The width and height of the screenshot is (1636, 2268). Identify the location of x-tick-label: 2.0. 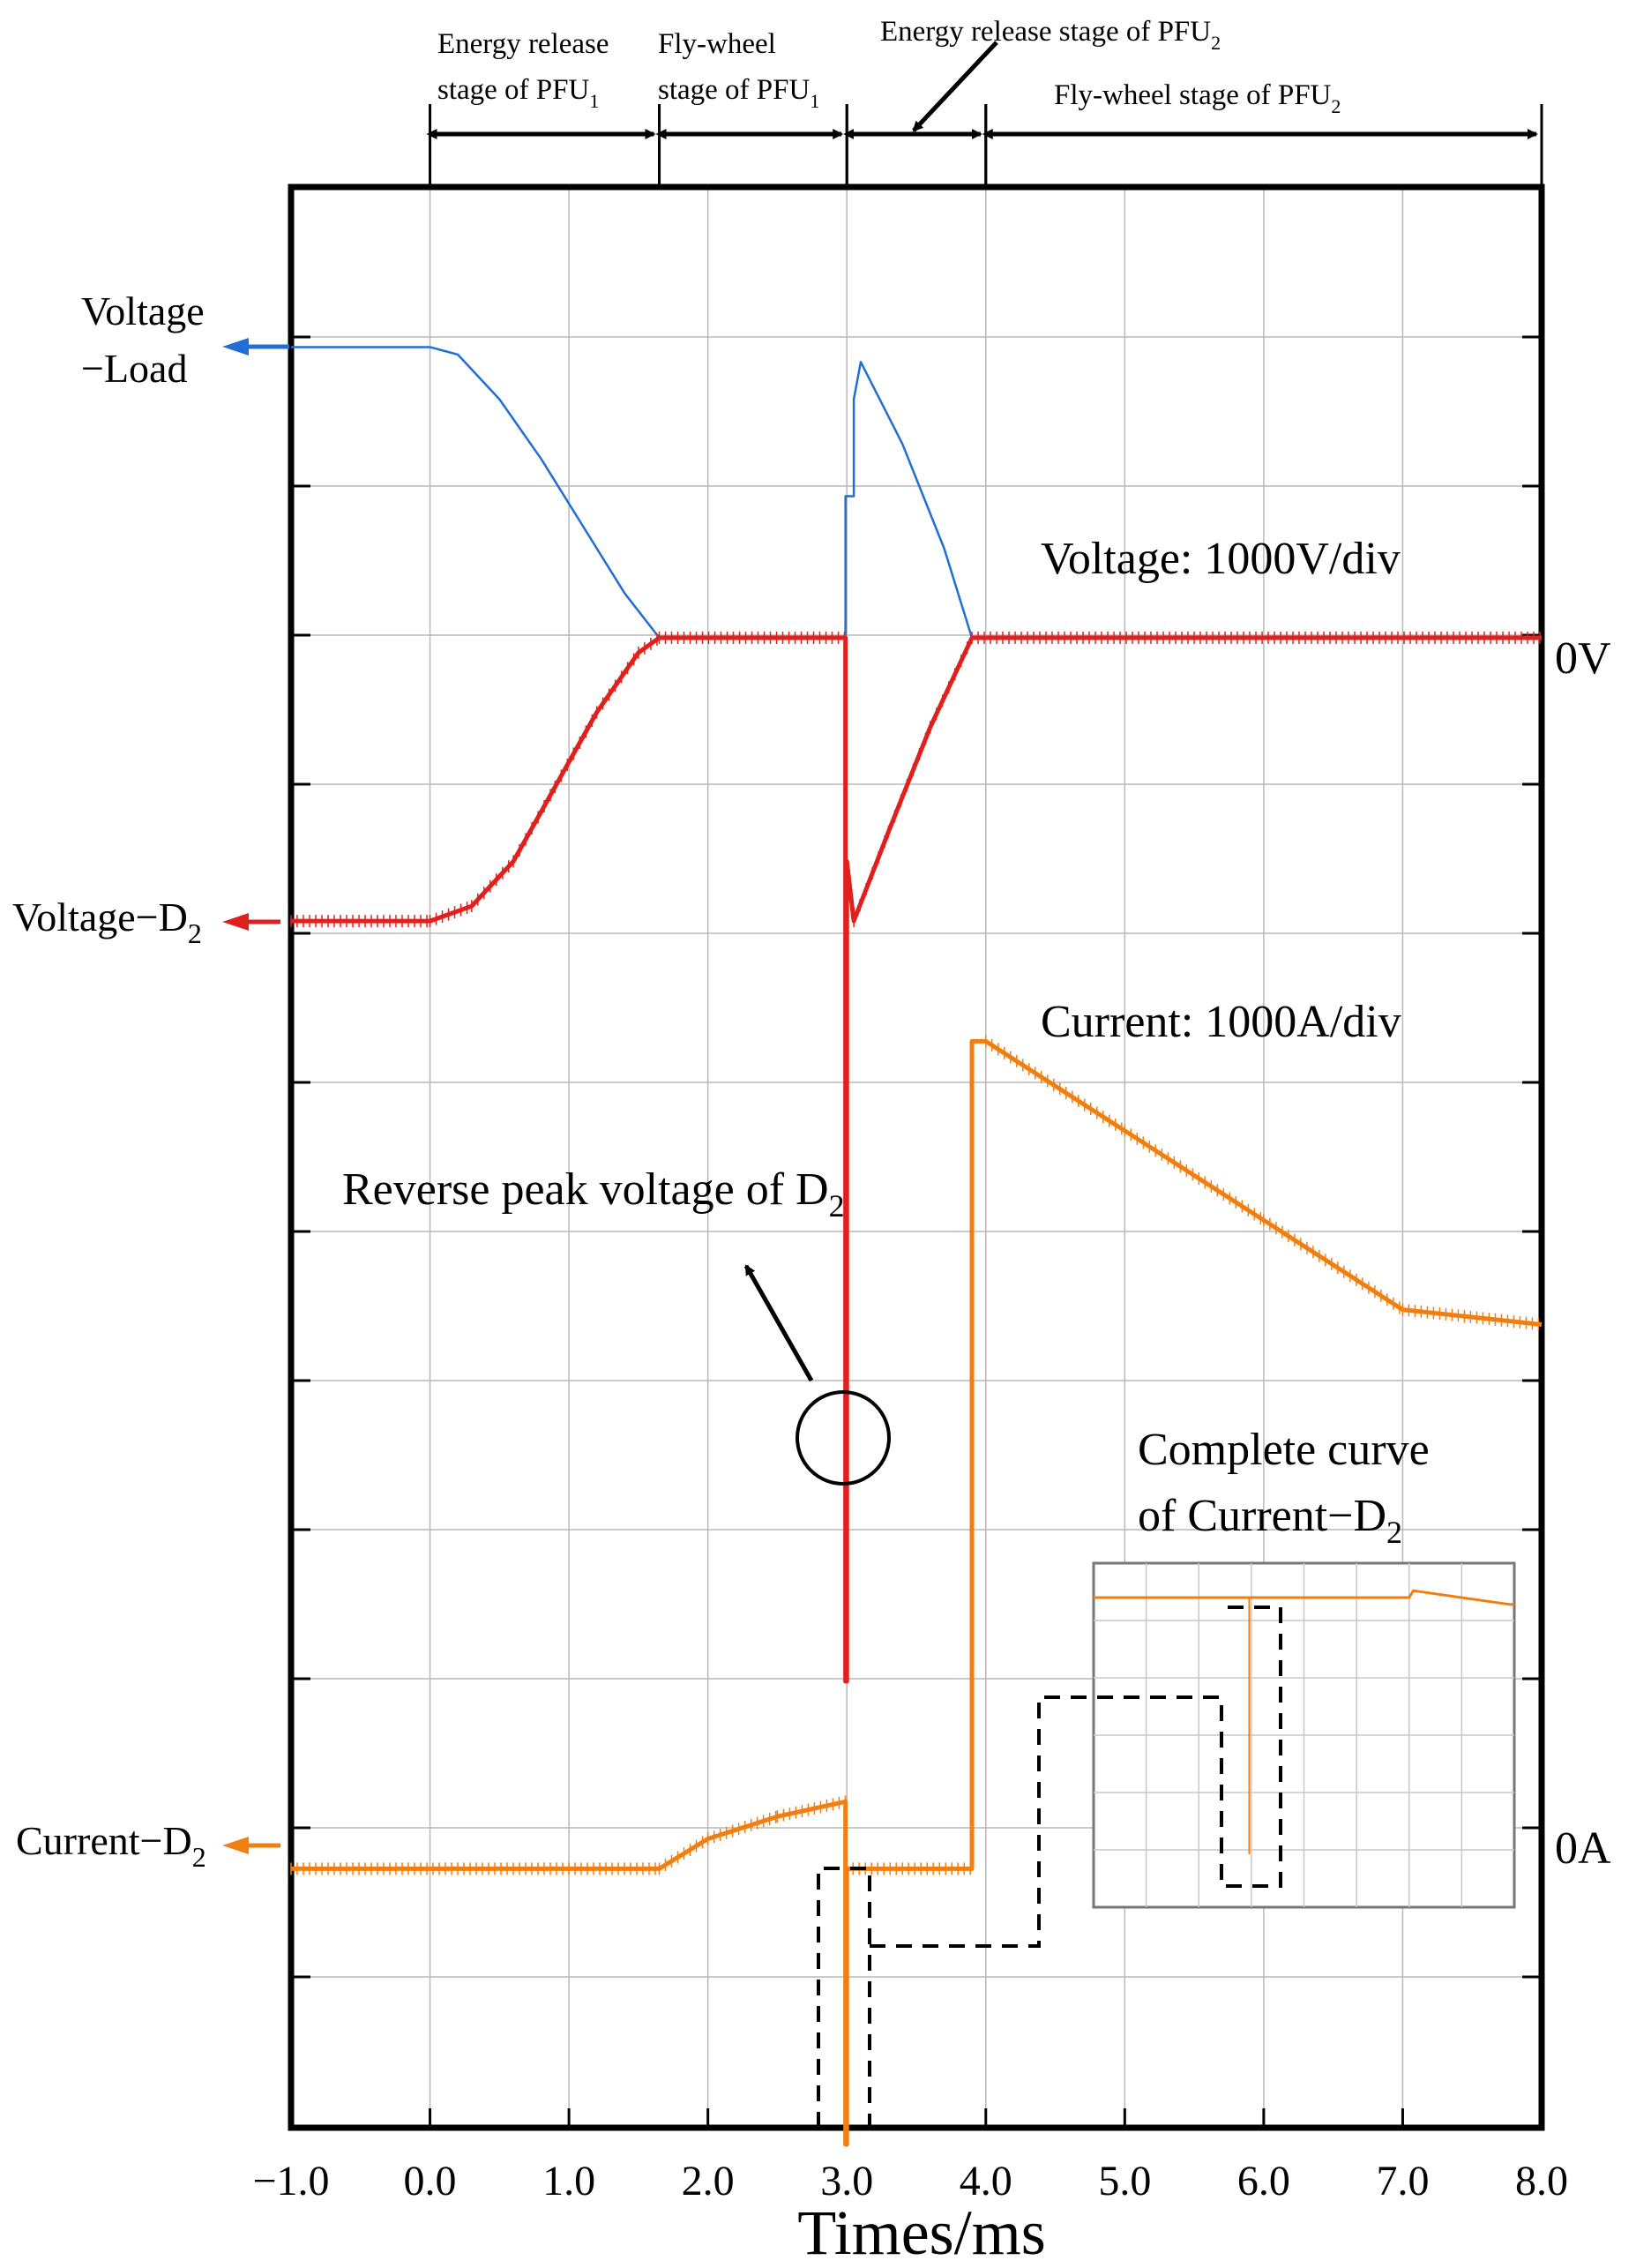
(708, 2181).